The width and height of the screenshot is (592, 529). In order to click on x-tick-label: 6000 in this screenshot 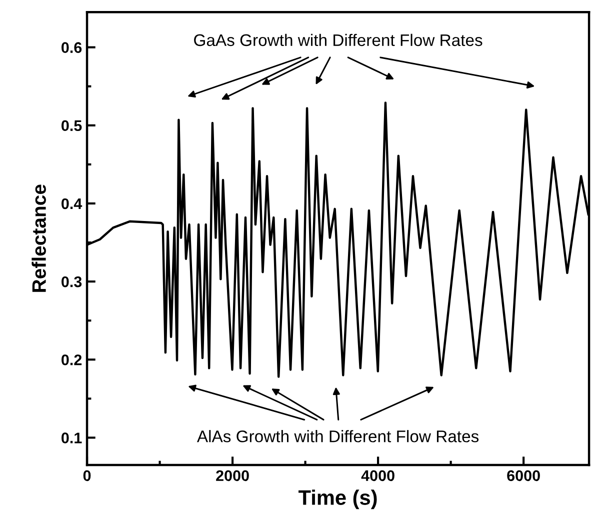, I will do `click(523, 476)`.